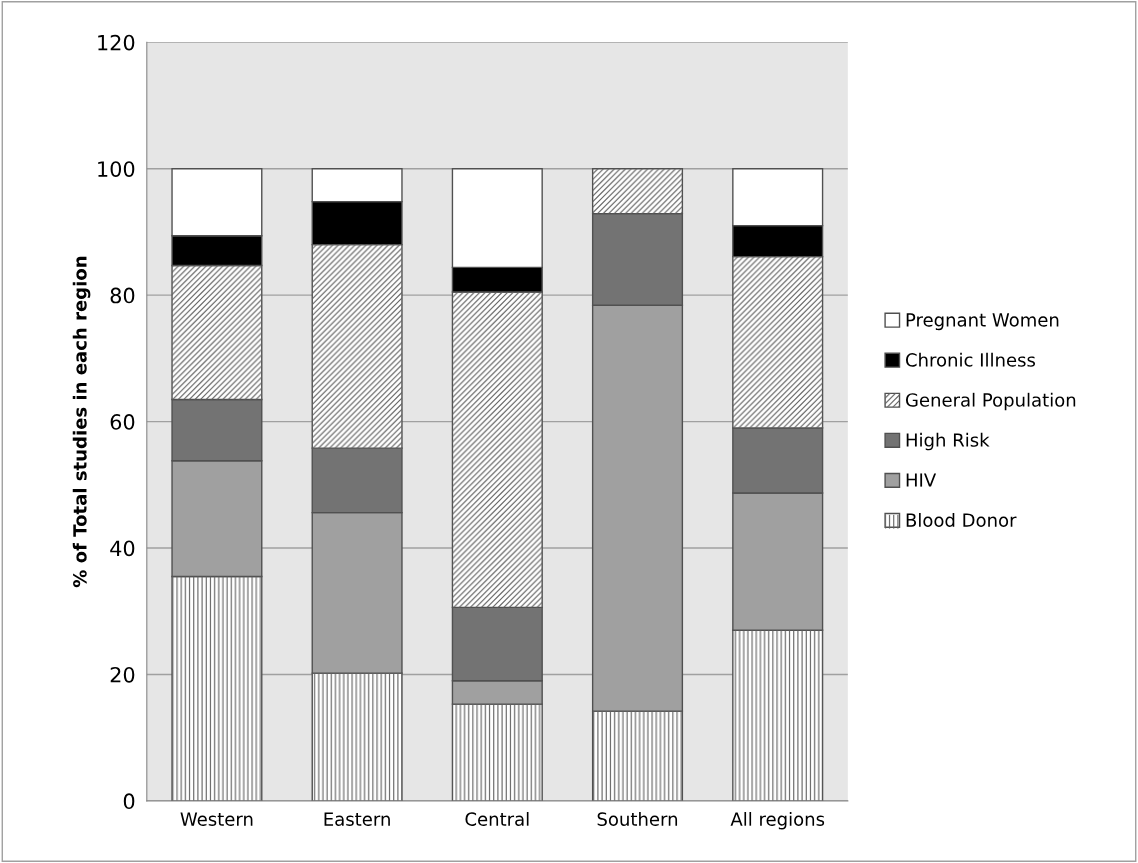 Image resolution: width=1138 pixels, height=863 pixels. I want to click on y-tick-label: 120, so click(116, 42).